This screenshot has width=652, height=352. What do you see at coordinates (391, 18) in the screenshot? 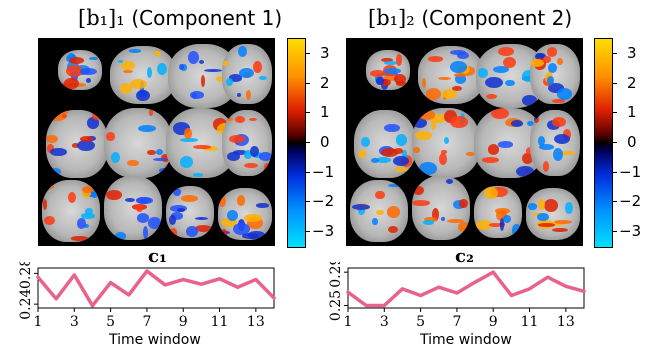
I see `right-title-math: [b₁]₂` at bounding box center [391, 18].